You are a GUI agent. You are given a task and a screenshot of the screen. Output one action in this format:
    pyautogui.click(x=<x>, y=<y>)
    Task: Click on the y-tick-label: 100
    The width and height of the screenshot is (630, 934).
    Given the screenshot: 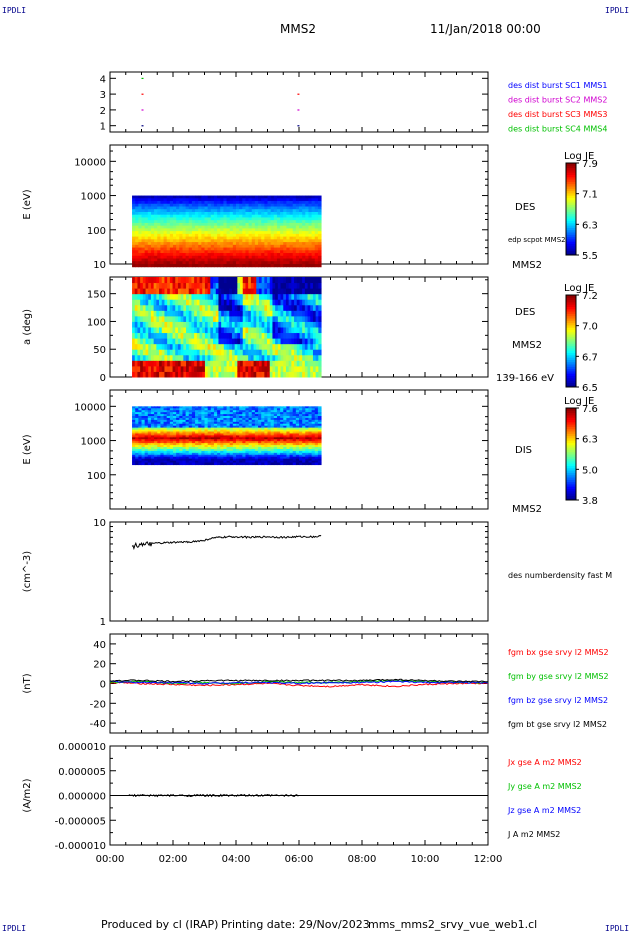 What is the action you would take?
    pyautogui.click(x=96, y=322)
    